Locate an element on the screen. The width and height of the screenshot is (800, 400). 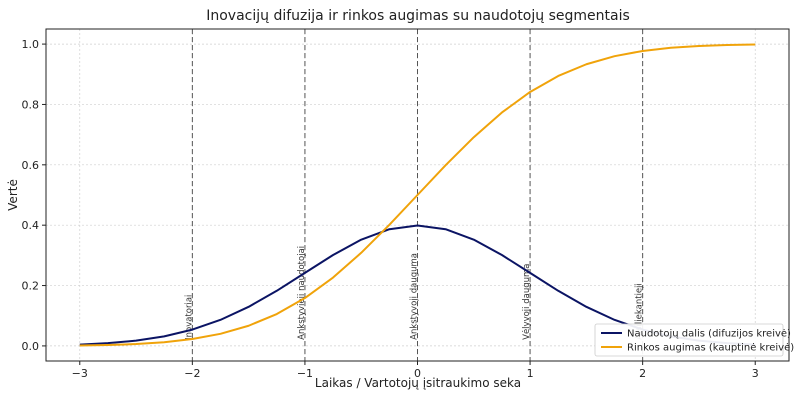
legend-box is located at coordinates (689, 340).